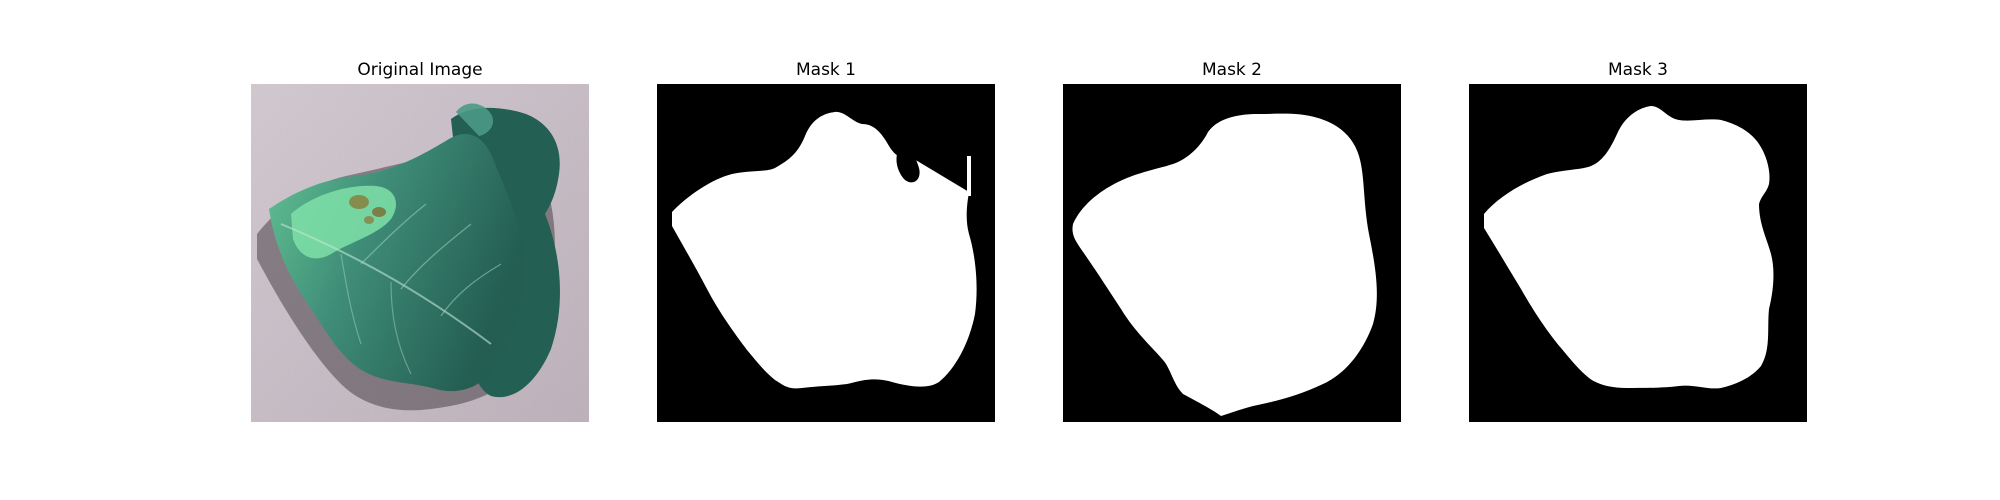 Image resolution: width=2000 pixels, height=500 pixels. What do you see at coordinates (420, 70) in the screenshot?
I see `panel-title: Original Image` at bounding box center [420, 70].